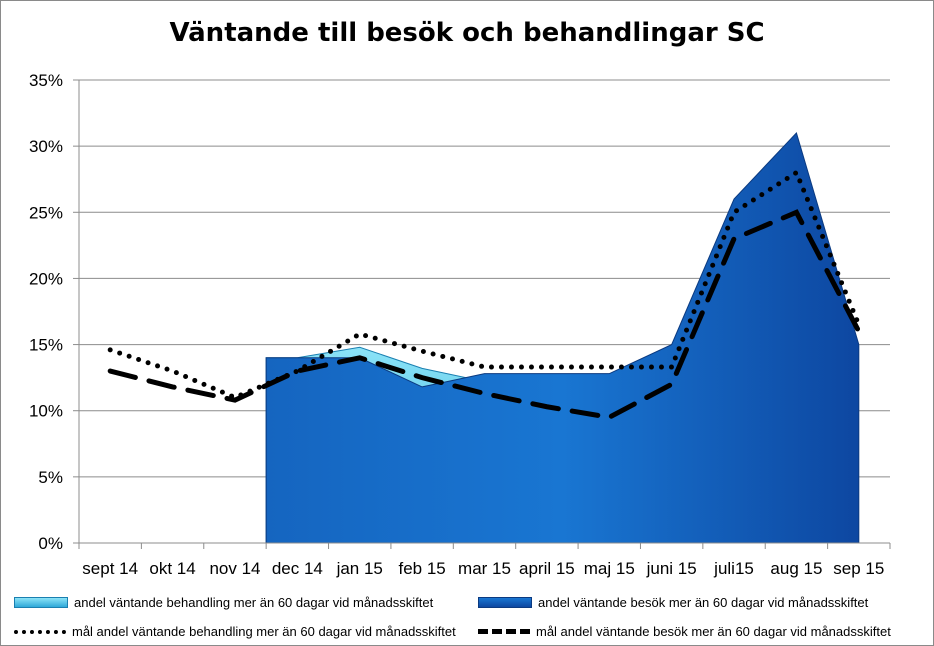 This screenshot has height=646, width=934. I want to click on legend-swatch-light, so click(41, 602).